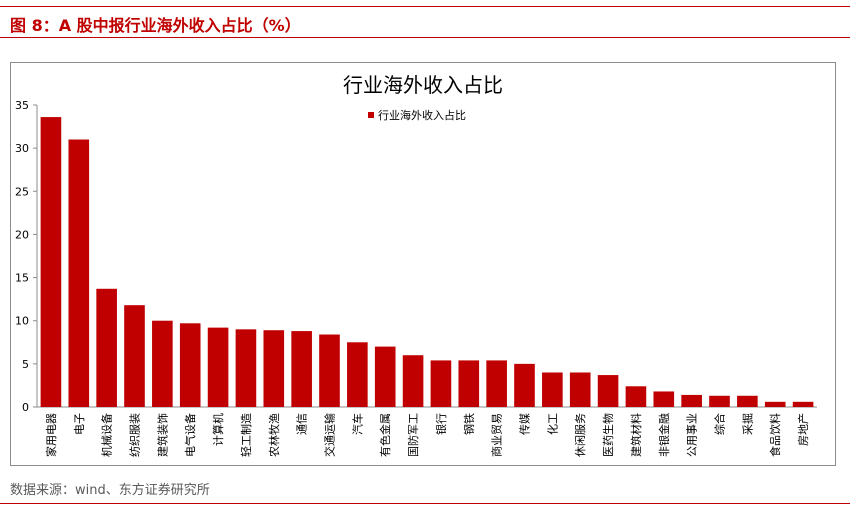 This screenshot has height=511, width=854. Describe the element at coordinates (246, 435) in the screenshot. I see `x-tick-label: 轻工制造` at that location.